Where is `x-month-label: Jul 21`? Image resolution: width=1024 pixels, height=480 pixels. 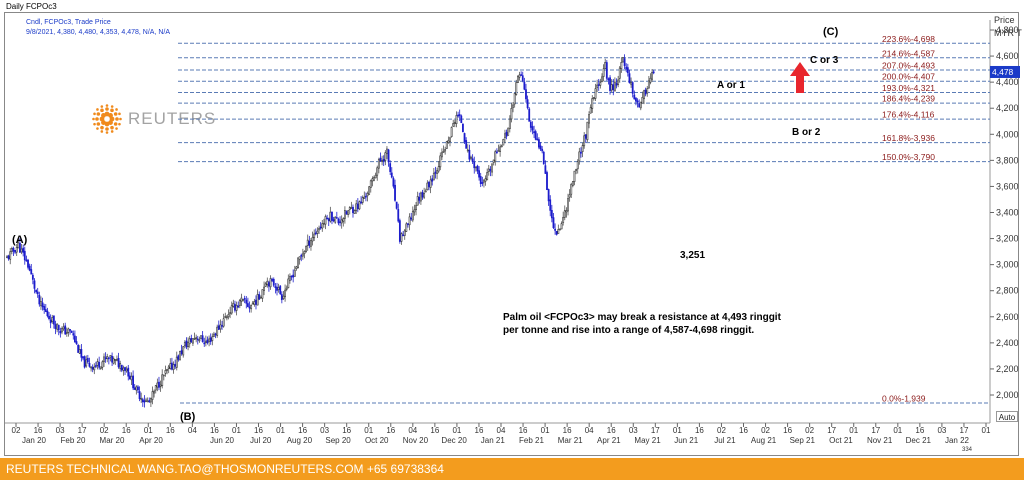 x-month-label: Jul 21 is located at coordinates (725, 440).